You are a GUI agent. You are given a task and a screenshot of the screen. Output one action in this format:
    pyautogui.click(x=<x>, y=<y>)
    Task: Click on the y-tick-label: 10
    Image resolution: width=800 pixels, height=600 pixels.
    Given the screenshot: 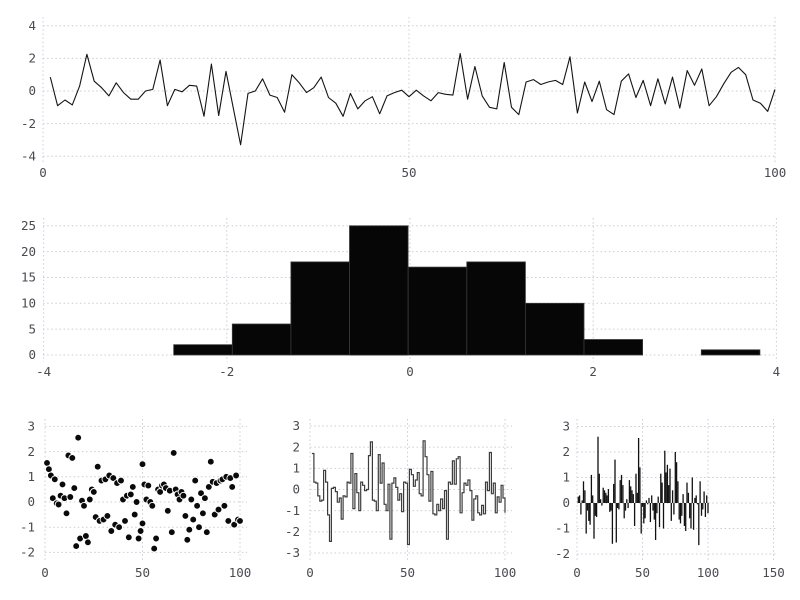 What is the action you would take?
    pyautogui.click(x=28, y=303)
    